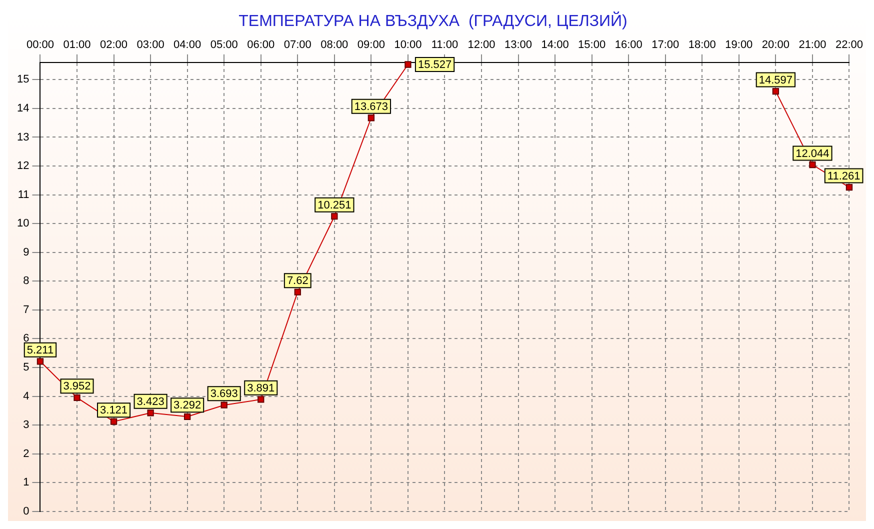  I want to click on data-label: 3.693, so click(224, 394).